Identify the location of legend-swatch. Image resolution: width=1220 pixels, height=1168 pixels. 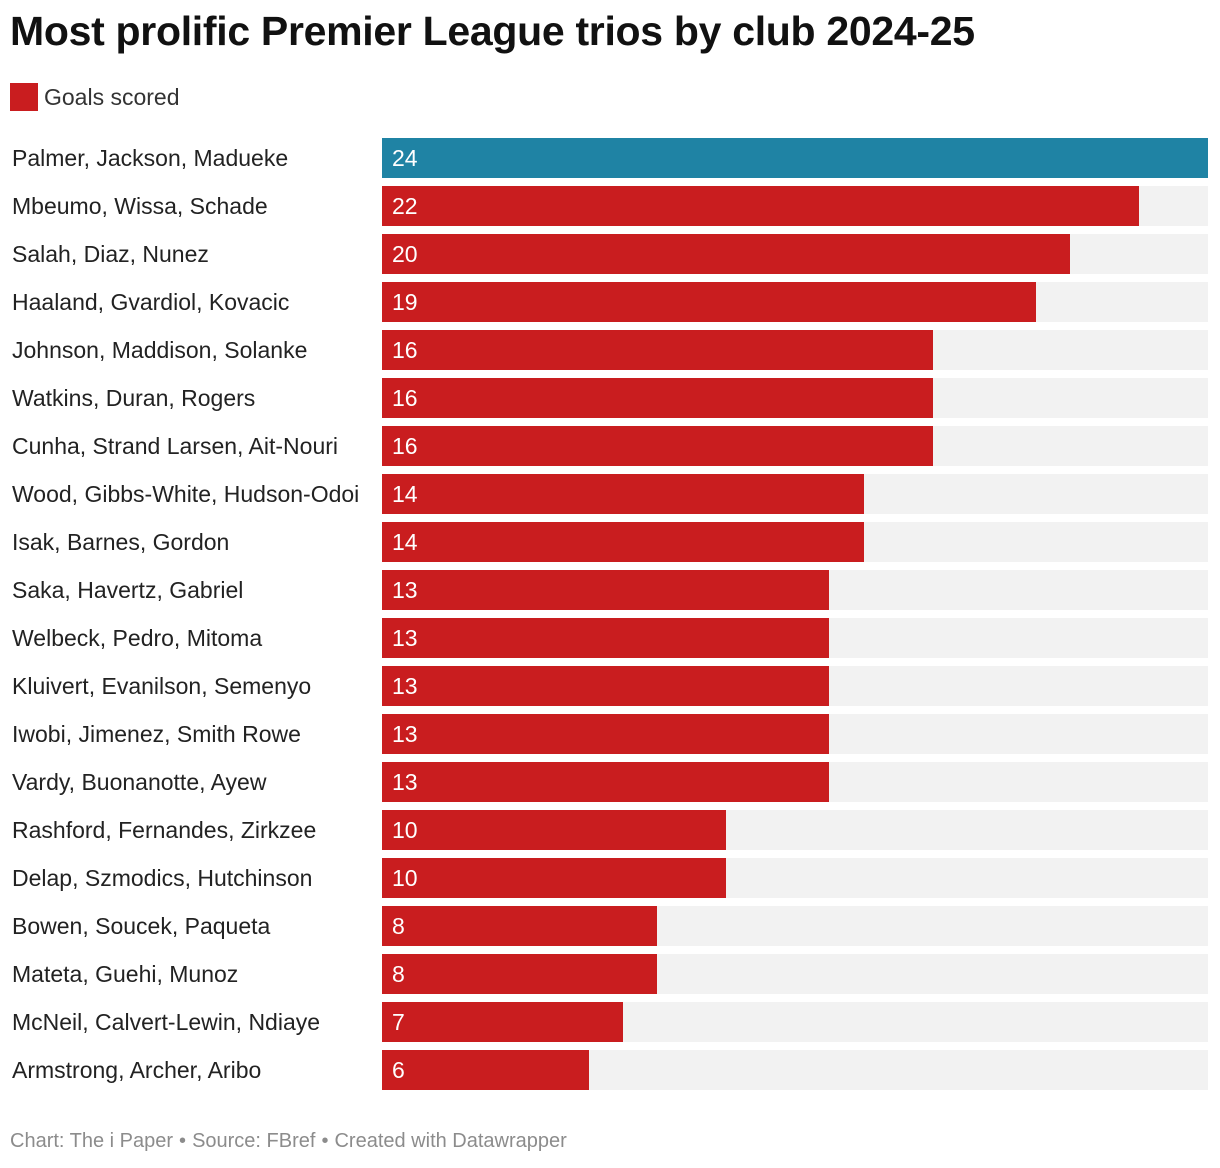
(24, 97).